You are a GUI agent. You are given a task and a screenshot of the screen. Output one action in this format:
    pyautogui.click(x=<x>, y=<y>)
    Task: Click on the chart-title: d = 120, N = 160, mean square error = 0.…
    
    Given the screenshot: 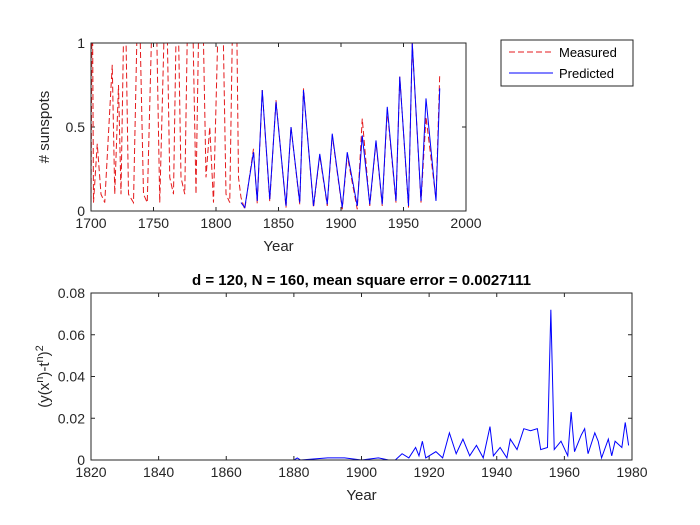 What is the action you would take?
    pyautogui.click(x=361, y=280)
    